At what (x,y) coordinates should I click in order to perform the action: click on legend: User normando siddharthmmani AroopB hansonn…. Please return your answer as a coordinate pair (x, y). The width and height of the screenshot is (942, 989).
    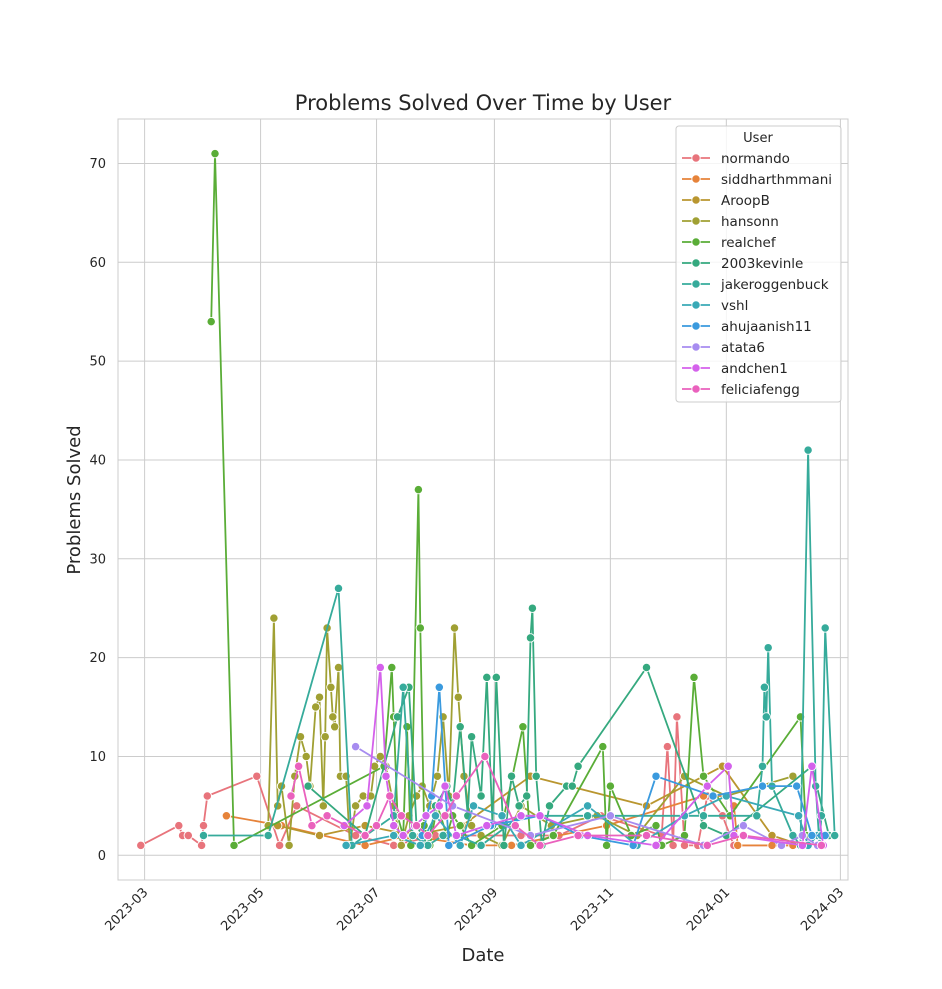
    Looking at the image, I should click on (758, 264).